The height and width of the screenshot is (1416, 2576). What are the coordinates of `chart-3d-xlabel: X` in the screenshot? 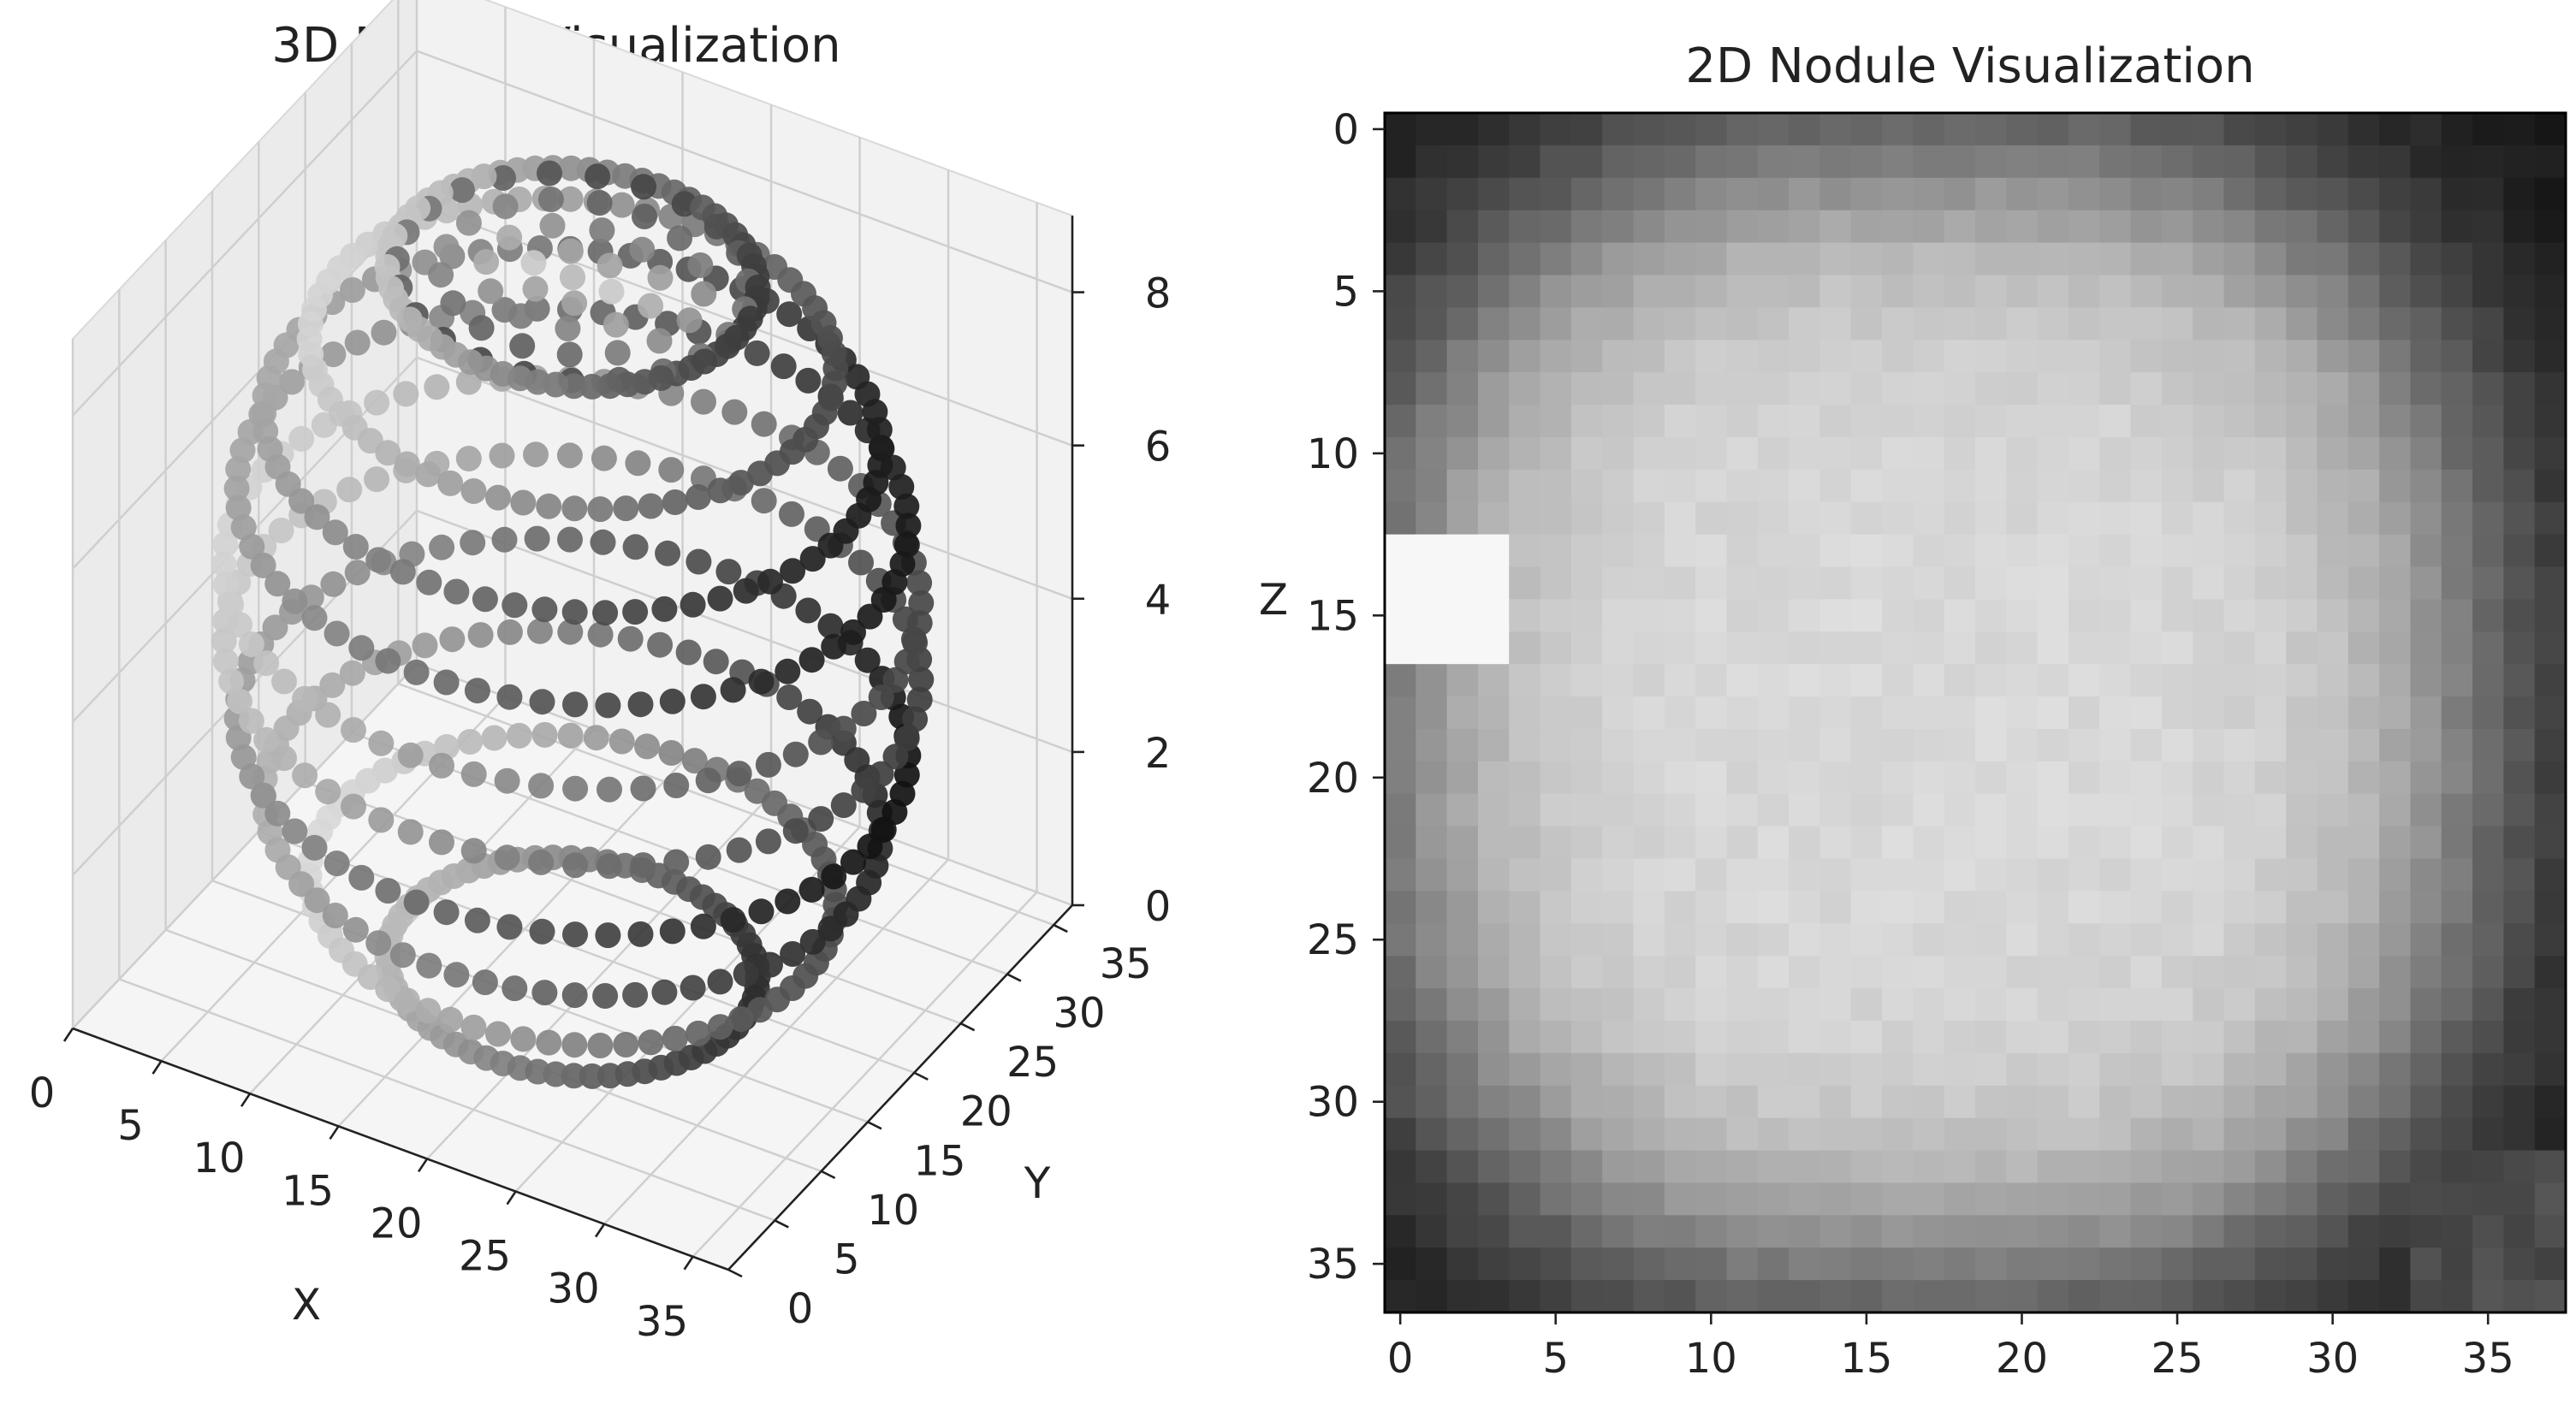 It's located at (306, 1305).